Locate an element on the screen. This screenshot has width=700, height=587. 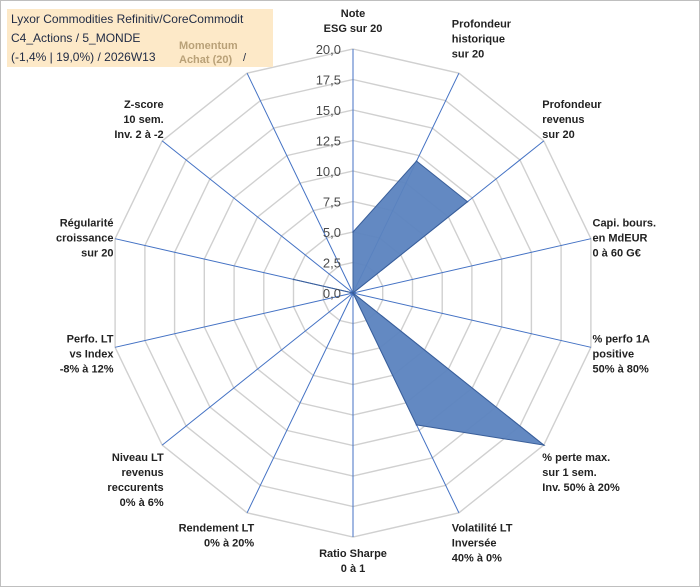
momentum-label: Momentum Achat (20) is located at coordinates (208, 53).